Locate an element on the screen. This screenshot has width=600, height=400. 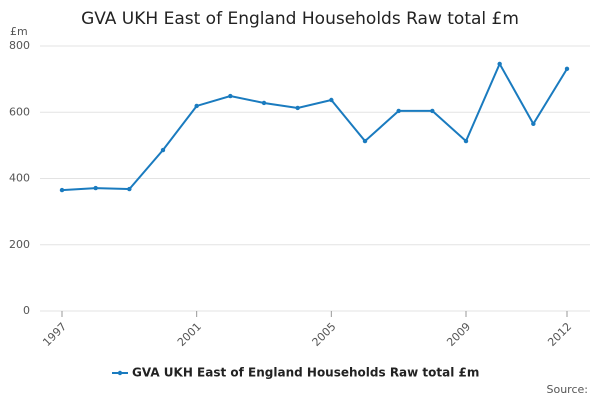
x-tick-label: 2012 is located at coordinates (559, 334).